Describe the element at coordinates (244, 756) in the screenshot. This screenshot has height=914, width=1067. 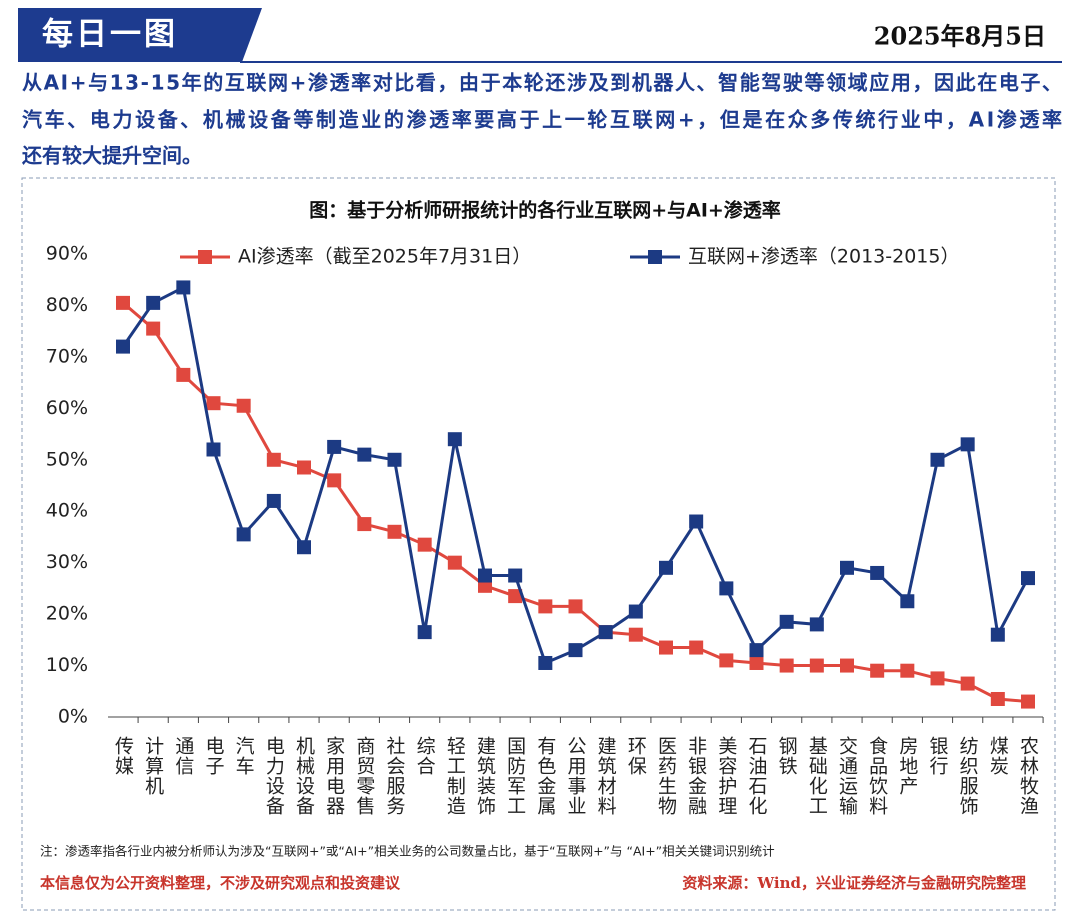
I see `x-tick-label: 汽车` at that location.